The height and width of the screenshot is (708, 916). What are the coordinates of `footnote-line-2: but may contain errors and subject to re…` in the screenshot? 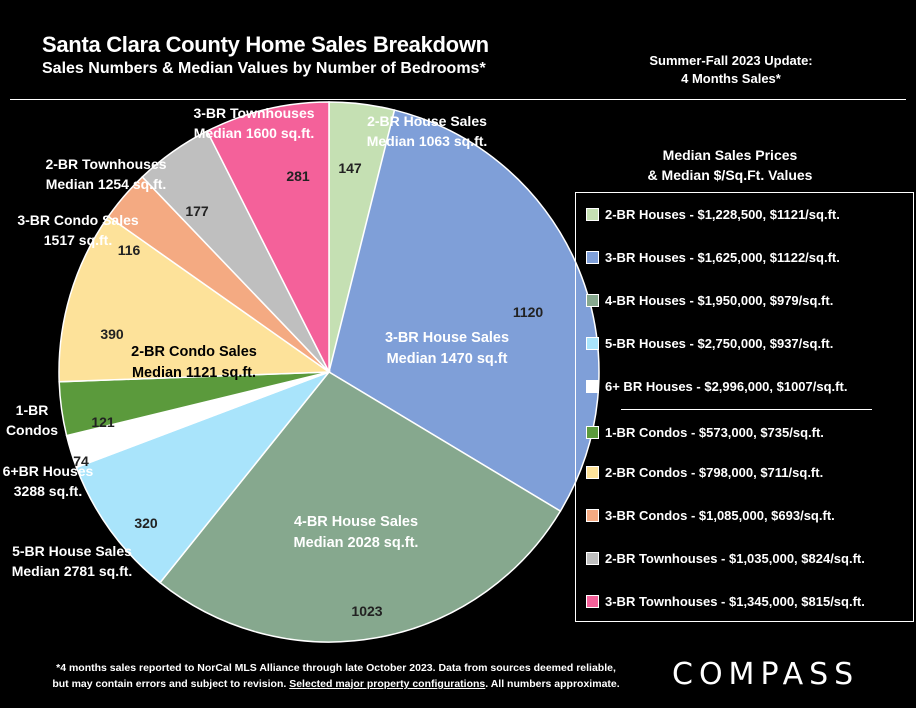 It's located at (336, 684).